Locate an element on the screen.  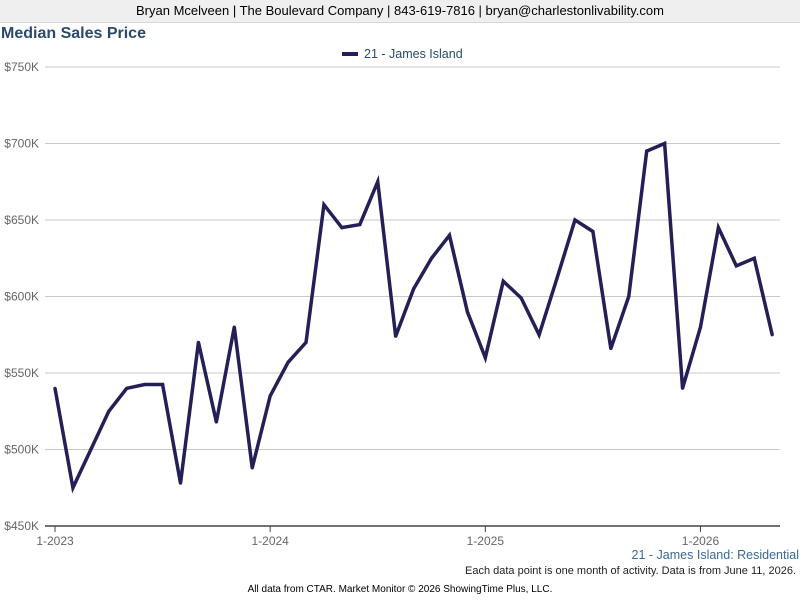
x-tick-label: 1-2023 is located at coordinates (55, 541).